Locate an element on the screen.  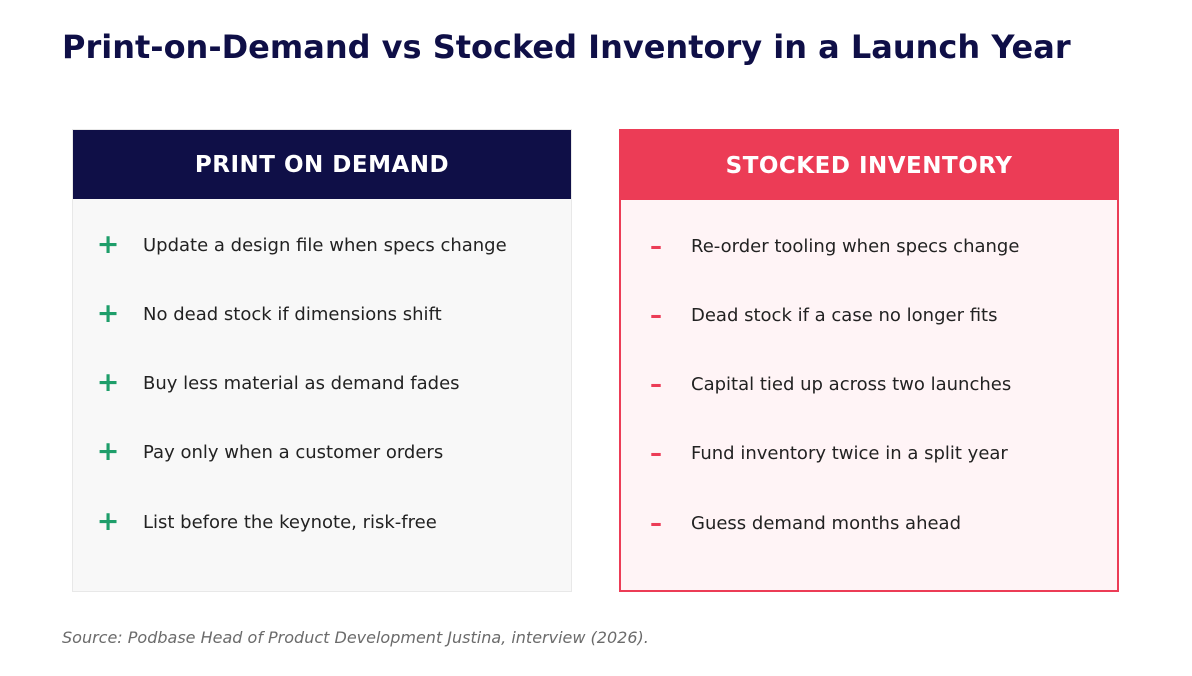
list-item: + List before the keynote, risk-free is located at coordinates (255, 522).